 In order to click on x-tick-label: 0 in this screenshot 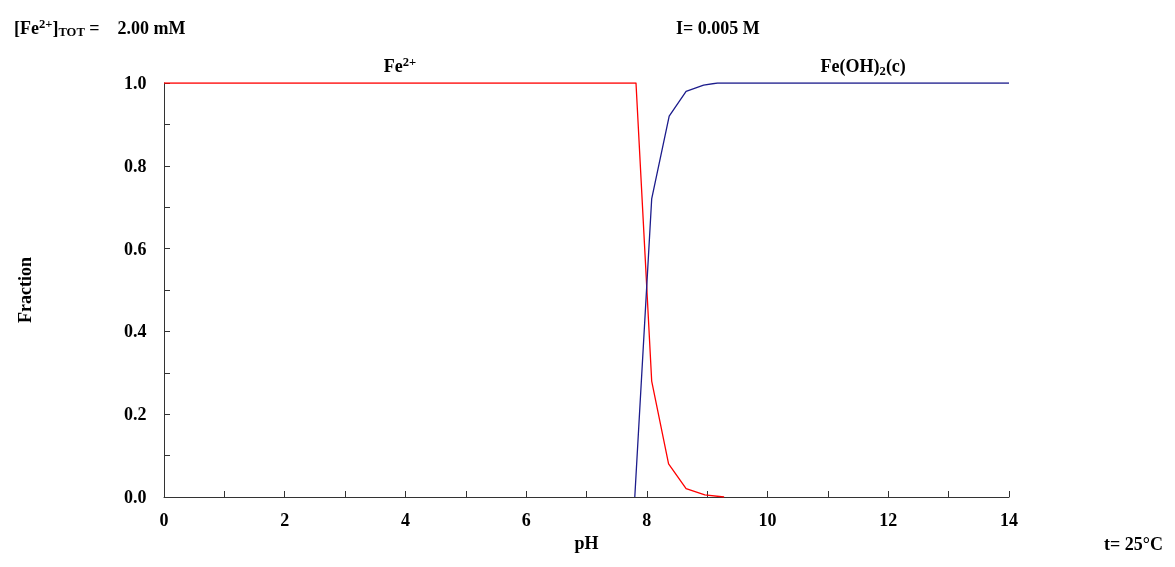, I will do `click(164, 520)`.